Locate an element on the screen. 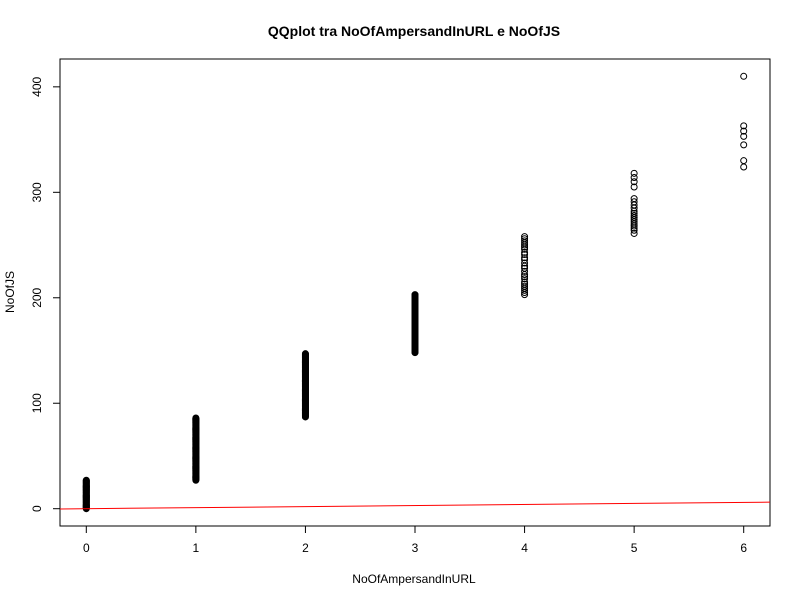 Image resolution: width=800 pixels, height=600 pixels. y-axis: 0 100 200 300 400 is located at coordinates (45, 294).